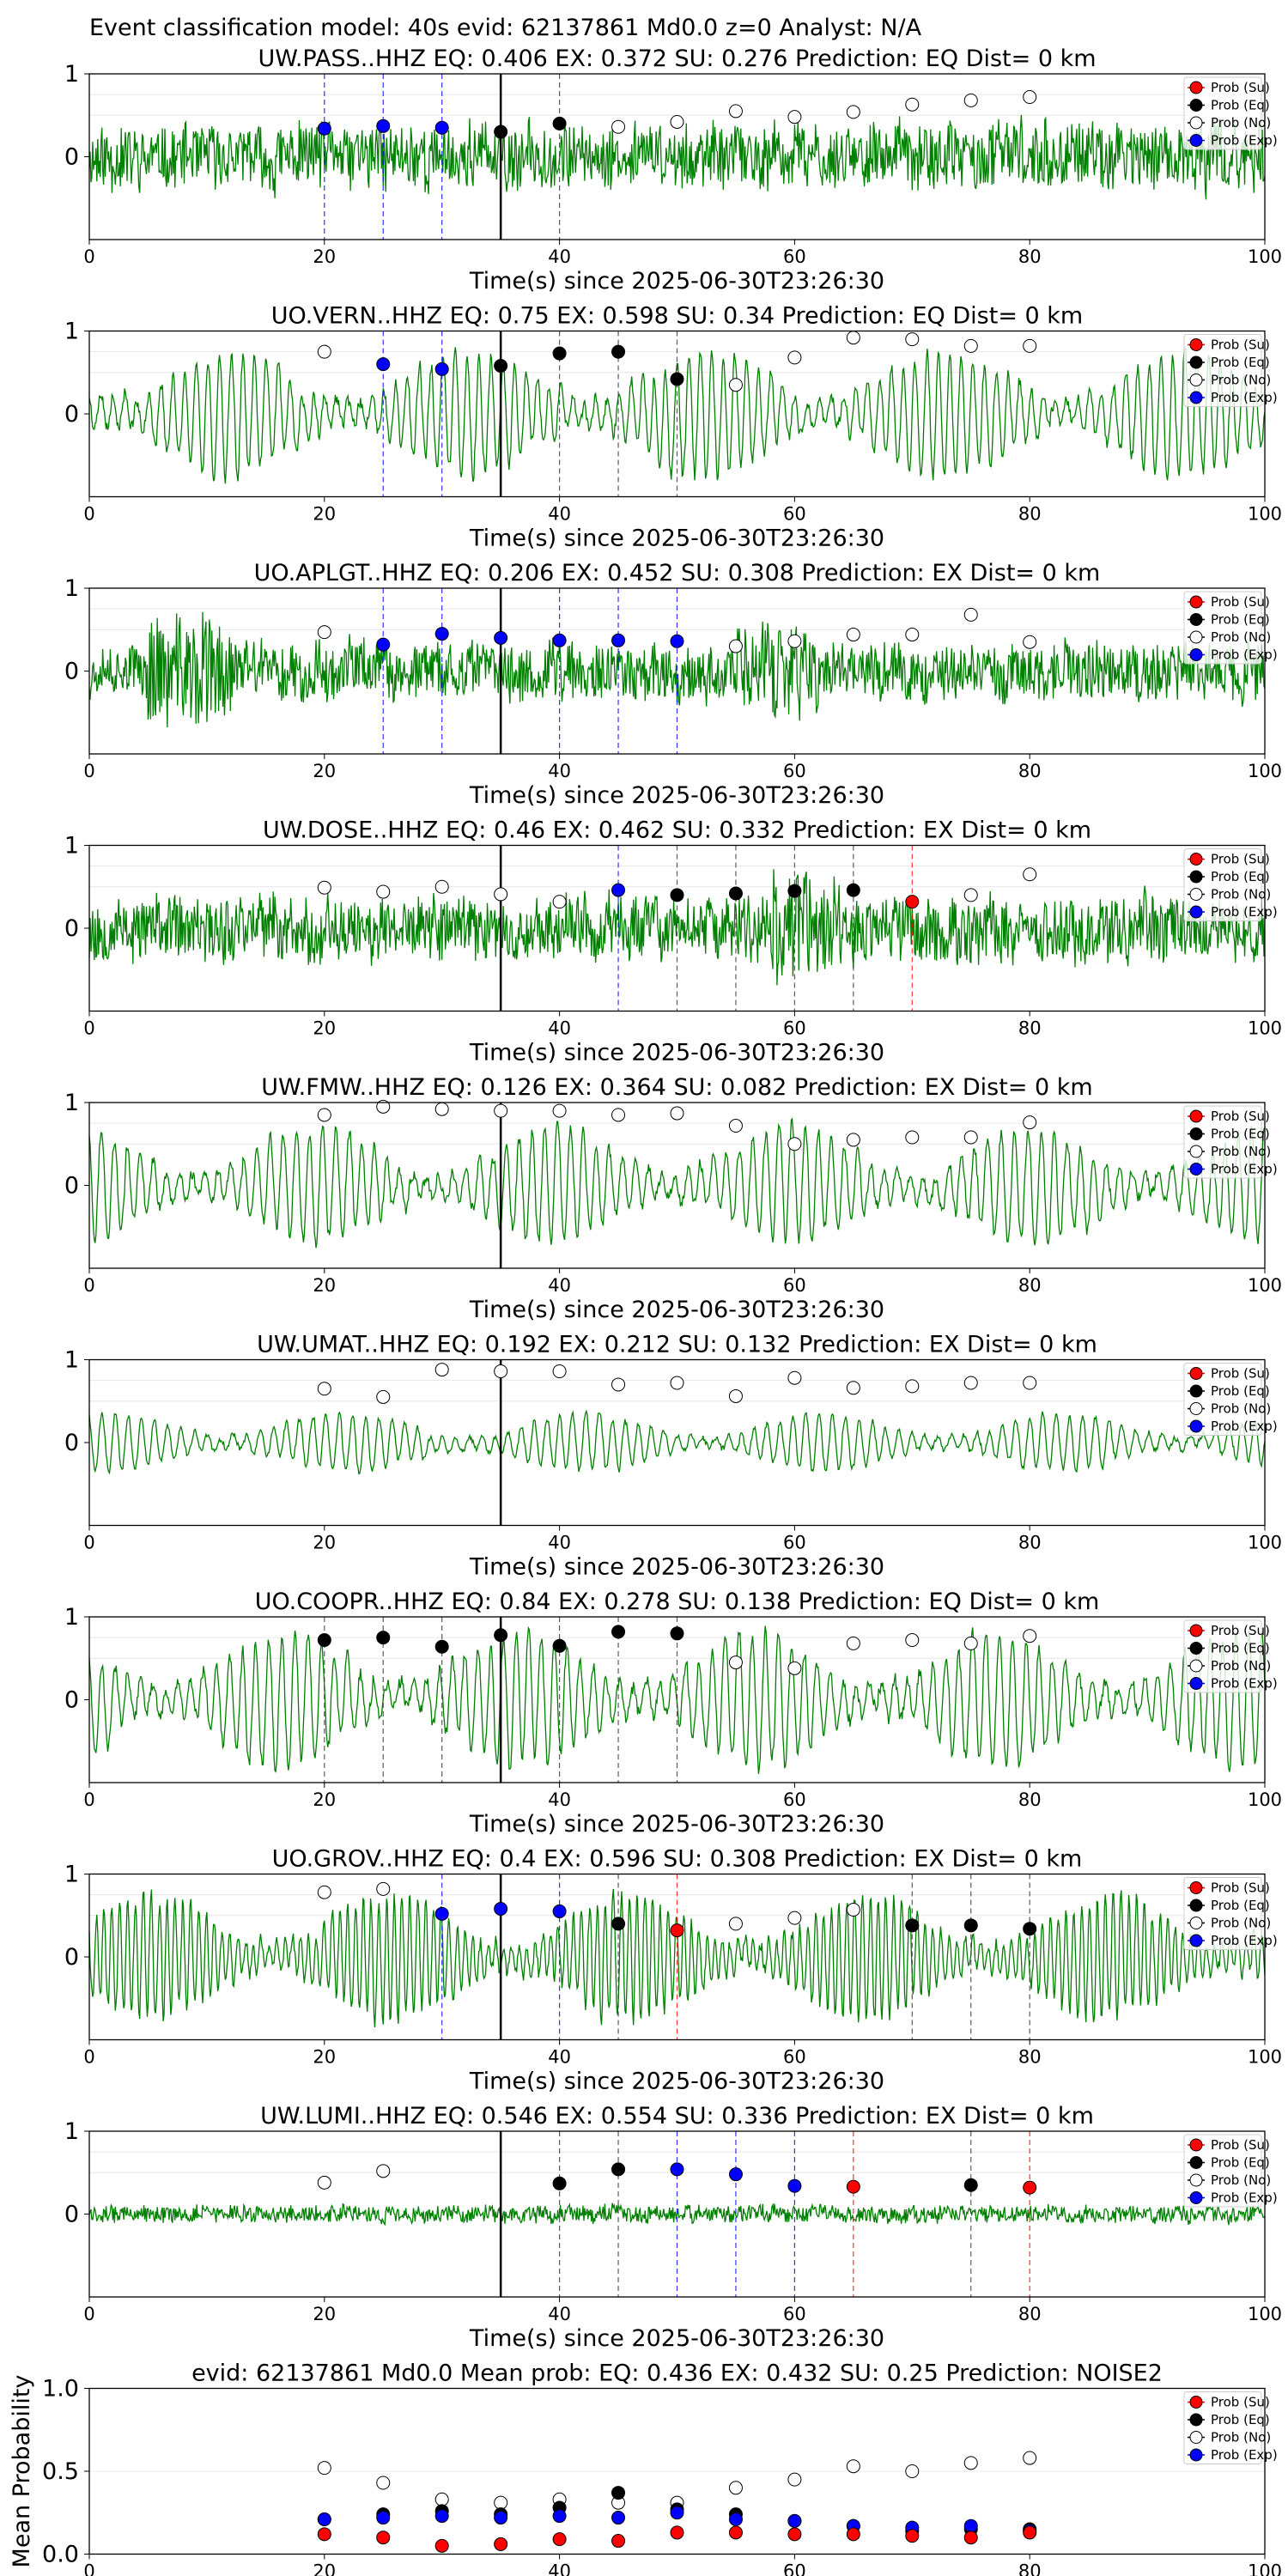 Image resolution: width=1288 pixels, height=2576 pixels. I want to click on prob-marker-su, so click(1030, 2187).